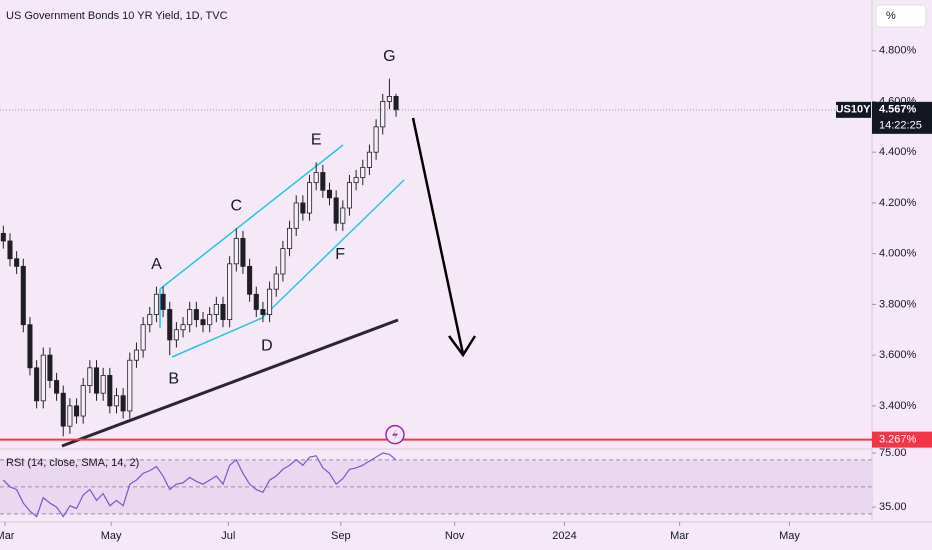 This screenshot has height=550, width=932. What do you see at coordinates (891, 16) in the screenshot?
I see `unit-button-label: %` at bounding box center [891, 16].